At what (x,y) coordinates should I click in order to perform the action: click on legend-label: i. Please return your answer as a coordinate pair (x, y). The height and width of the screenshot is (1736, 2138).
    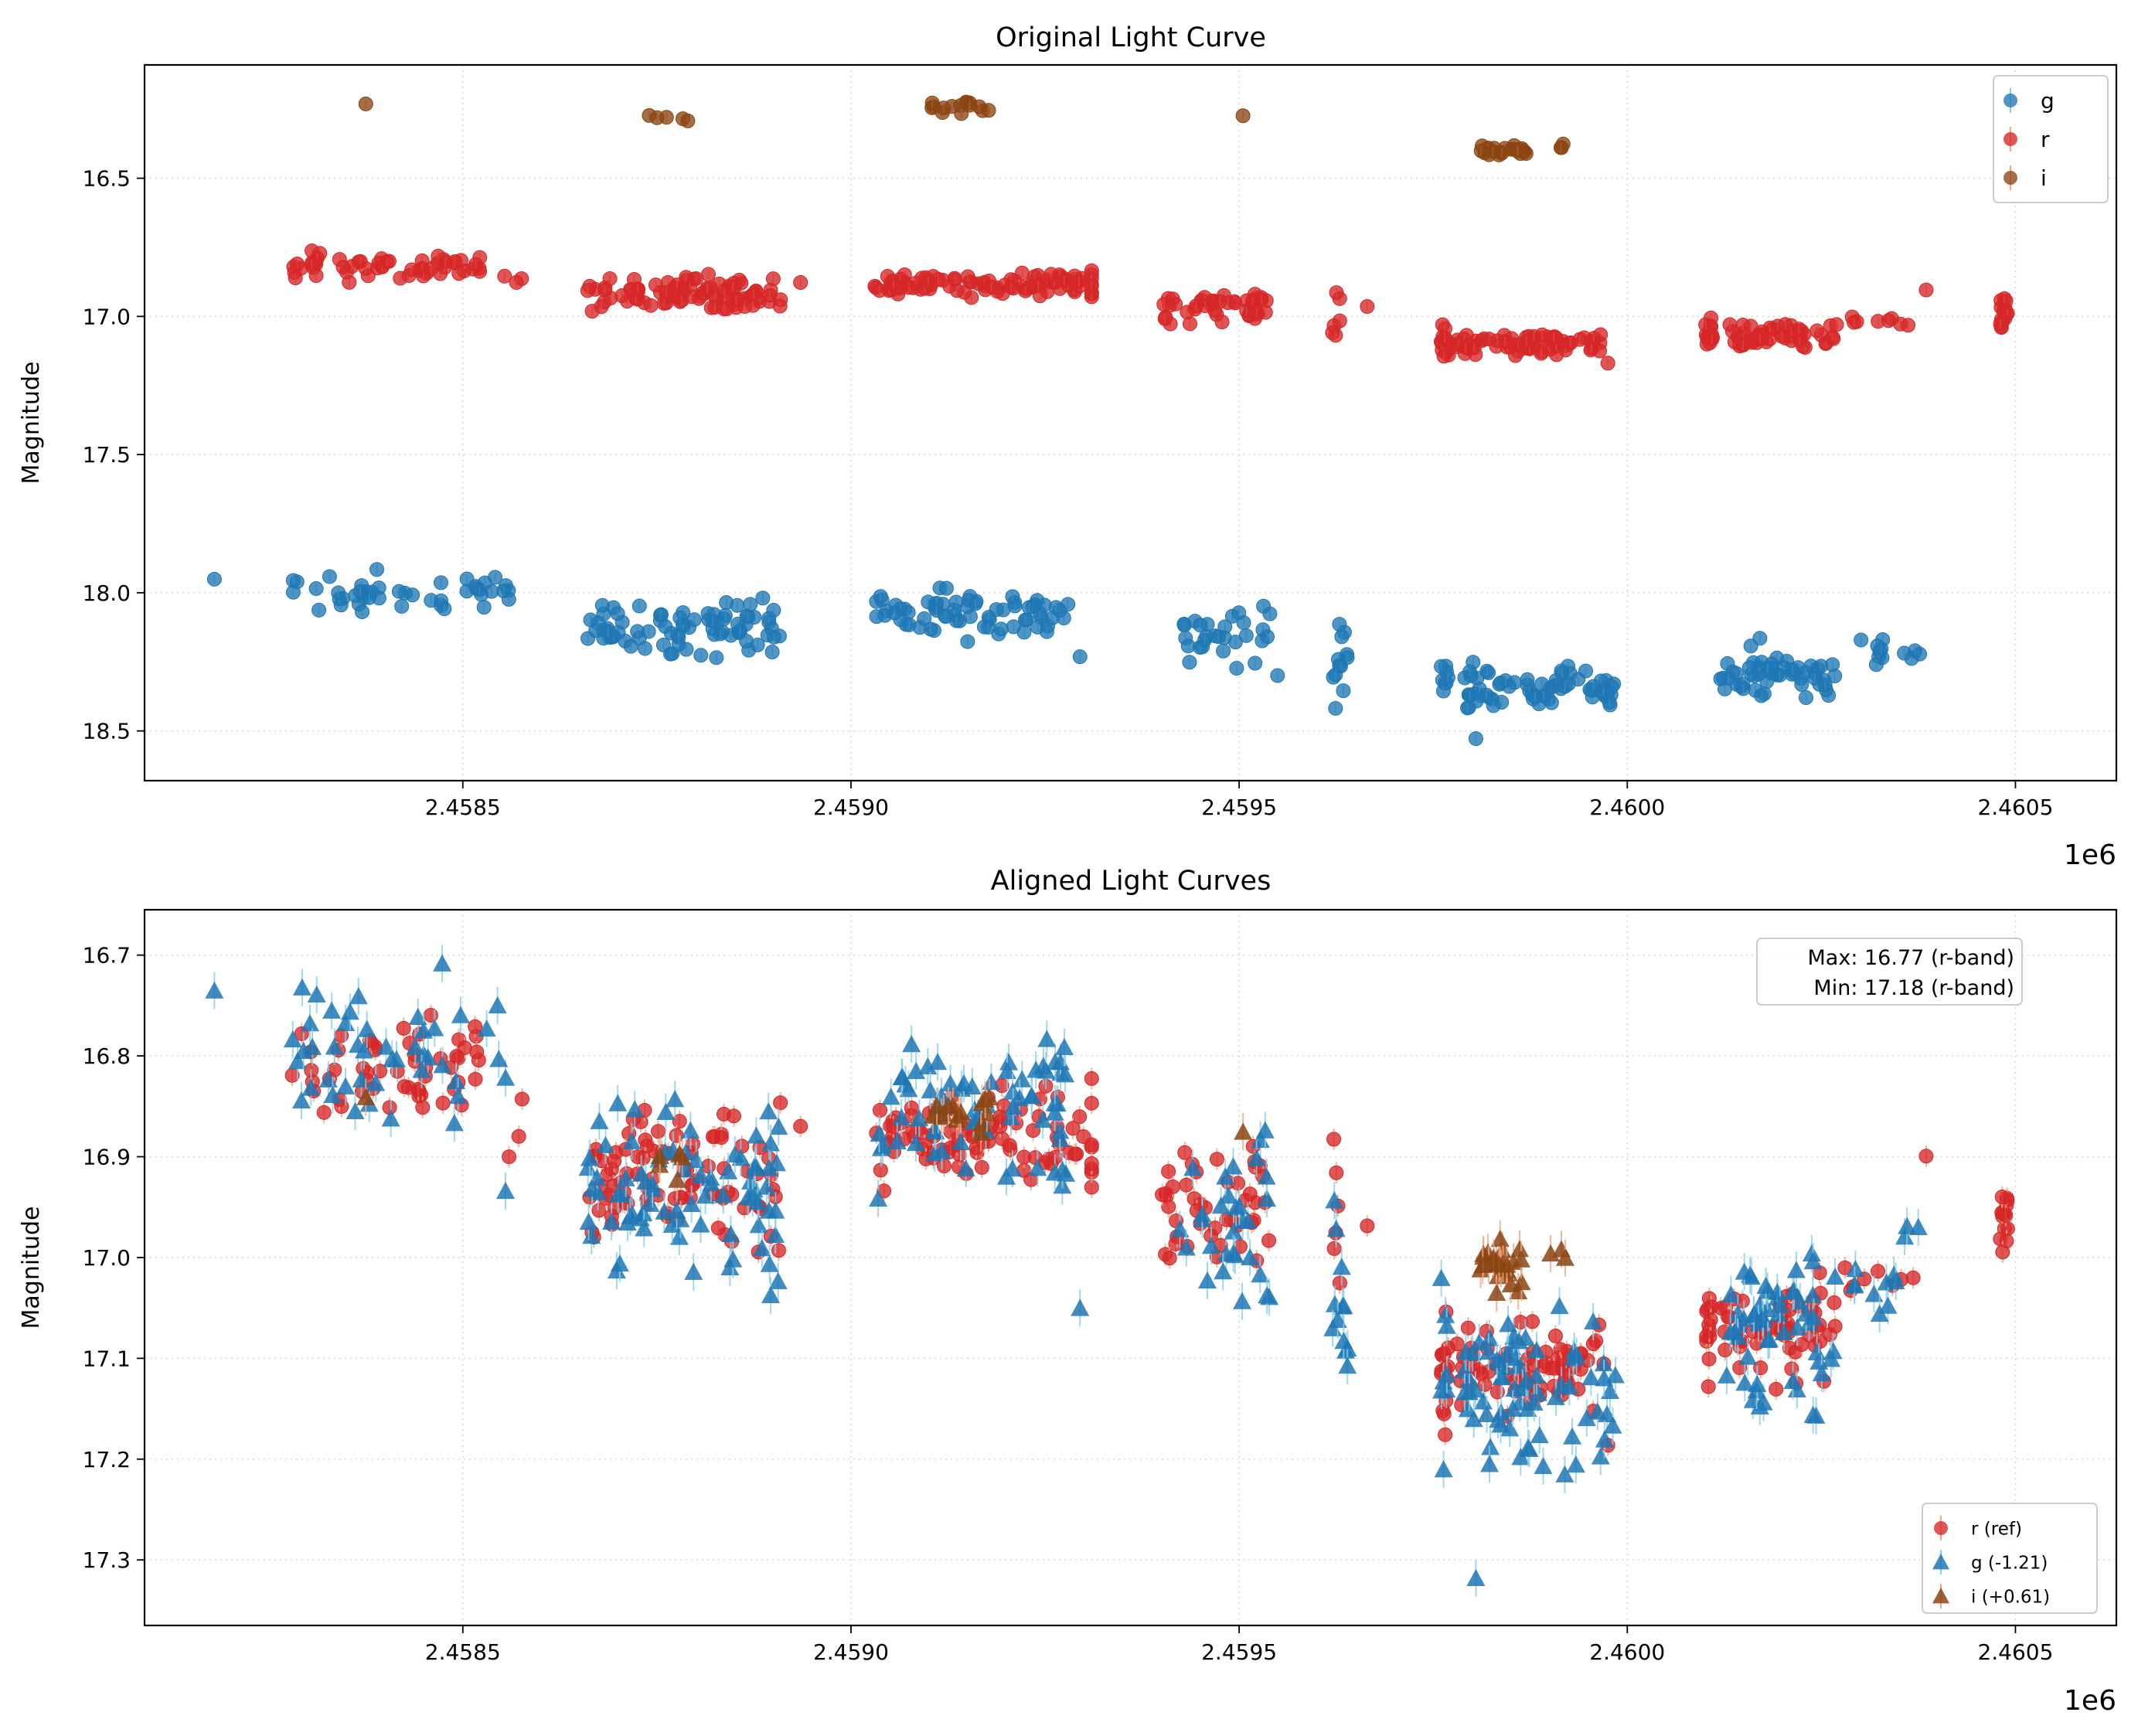
    Looking at the image, I should click on (2044, 178).